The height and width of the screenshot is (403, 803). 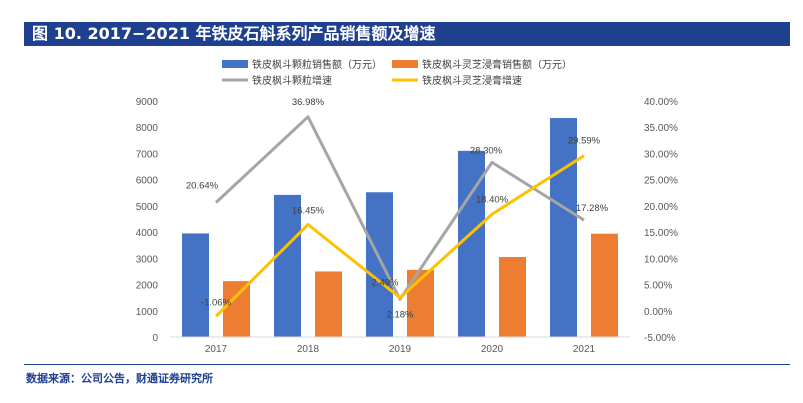 I want to click on y-right-tick-label: 40.00%, so click(x=661, y=102).